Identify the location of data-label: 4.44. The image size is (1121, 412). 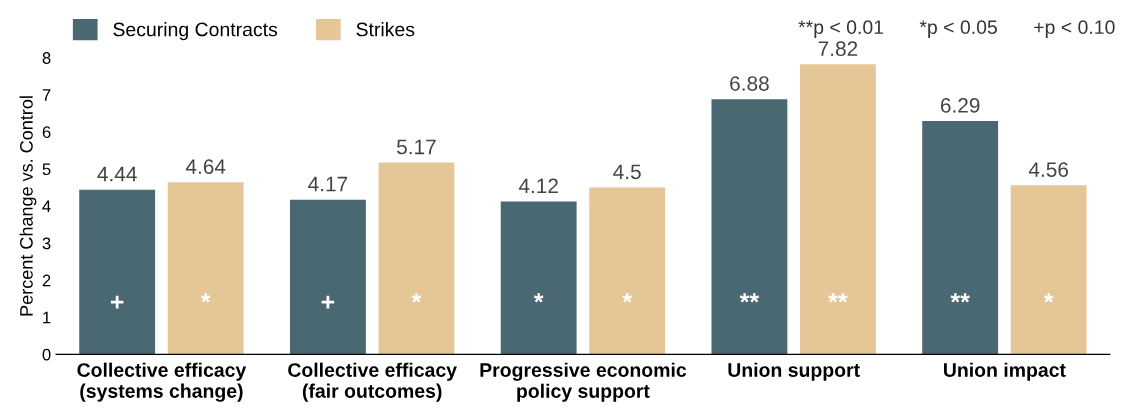
(117, 174).